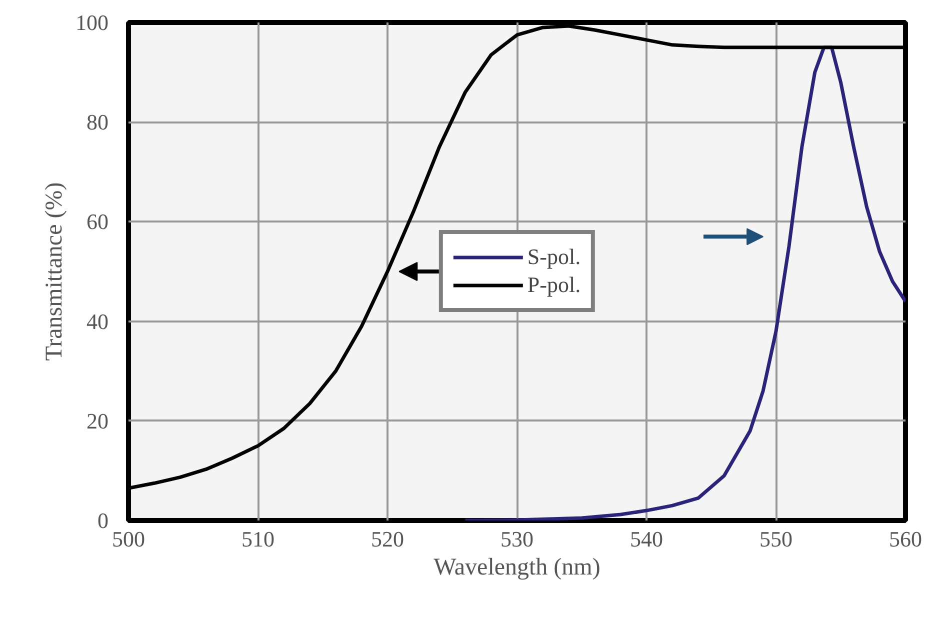 The height and width of the screenshot is (620, 930). What do you see at coordinates (517, 539) in the screenshot?
I see `x-tick-label: 530` at bounding box center [517, 539].